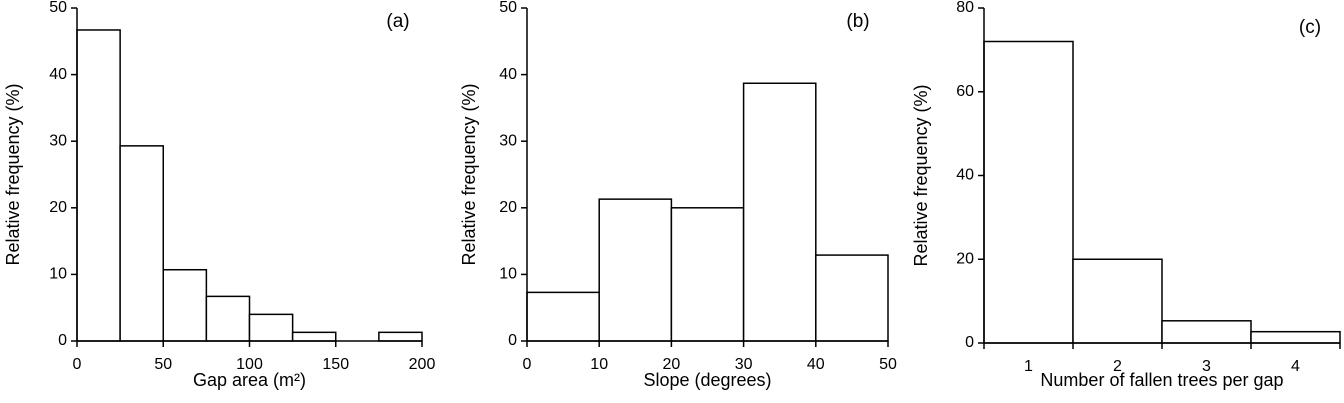 The width and height of the screenshot is (1344, 403). What do you see at coordinates (965, 8) in the screenshot?
I see `y-tick-label: 80` at bounding box center [965, 8].